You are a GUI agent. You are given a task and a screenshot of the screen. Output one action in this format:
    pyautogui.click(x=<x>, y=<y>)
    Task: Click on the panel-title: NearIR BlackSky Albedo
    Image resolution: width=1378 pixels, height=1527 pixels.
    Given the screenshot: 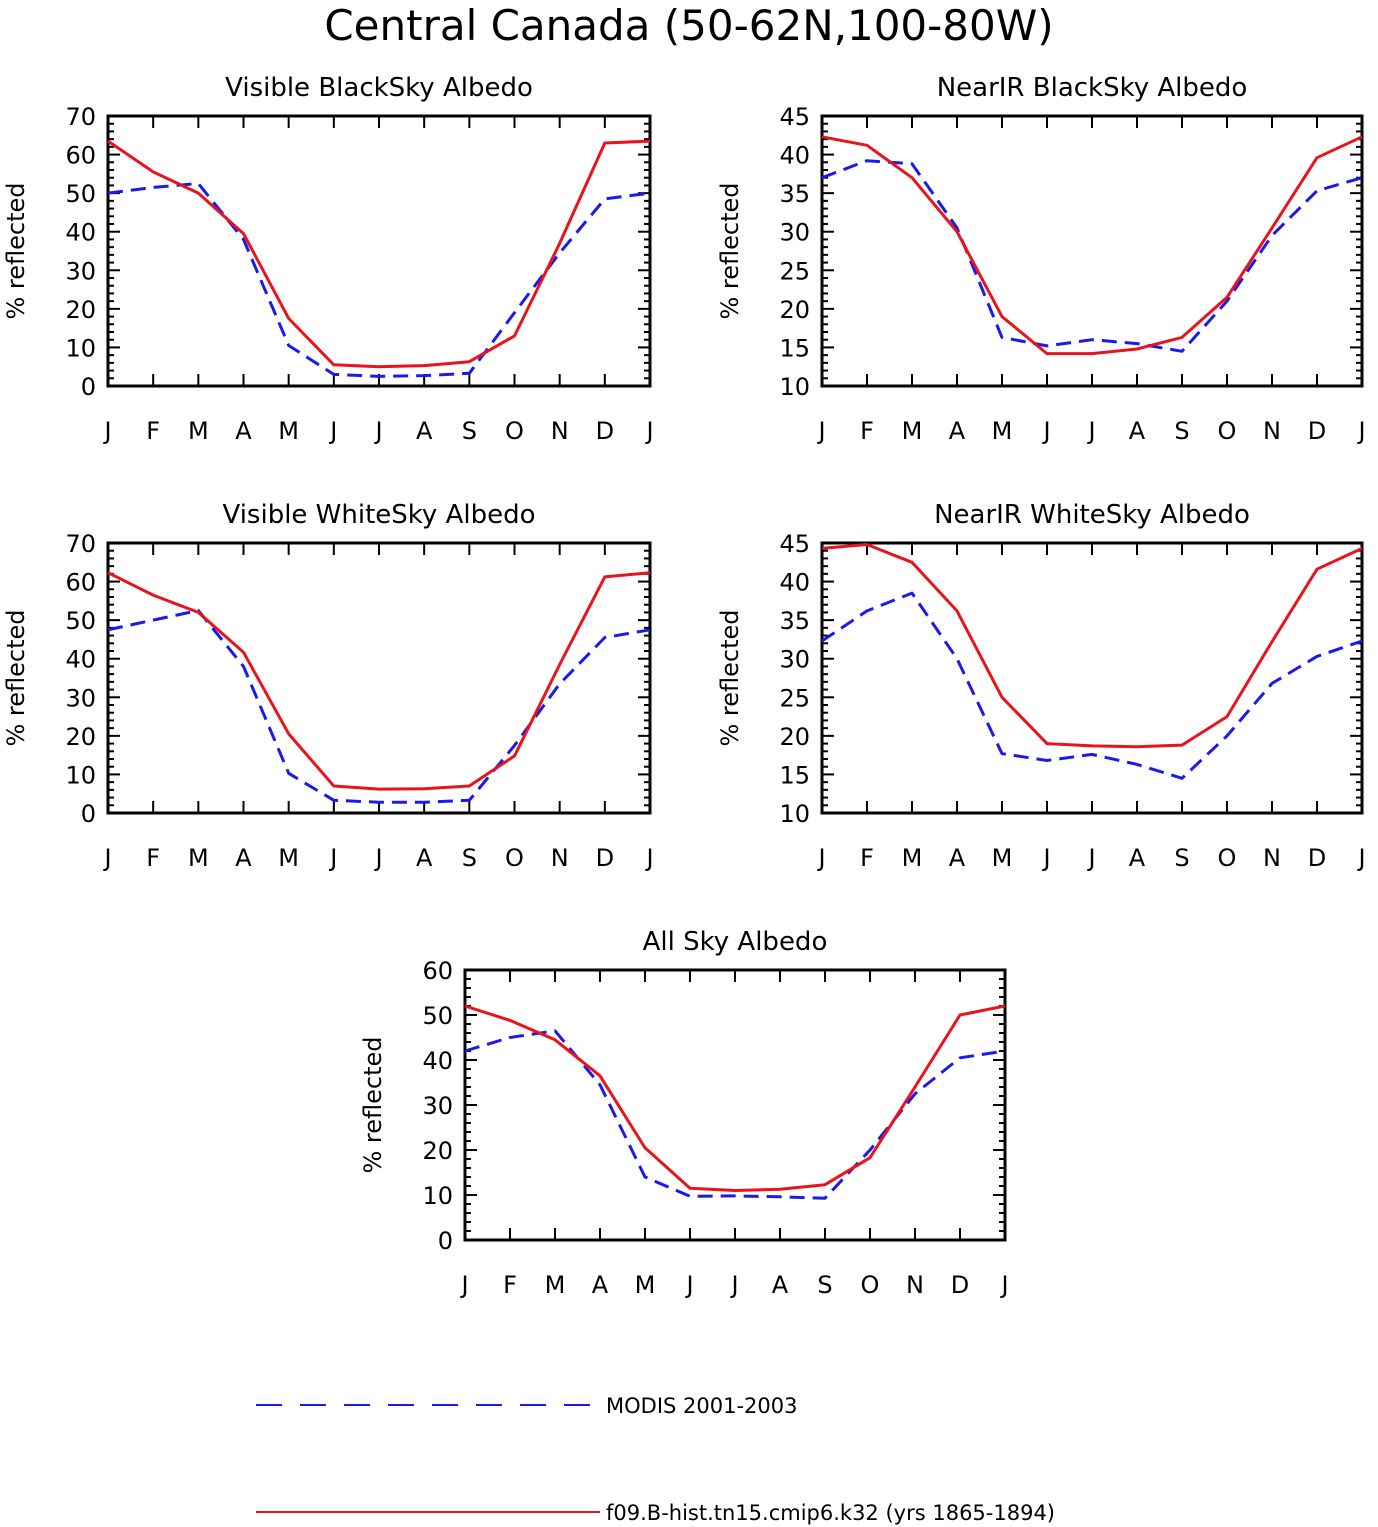 What is the action you would take?
    pyautogui.click(x=1092, y=88)
    